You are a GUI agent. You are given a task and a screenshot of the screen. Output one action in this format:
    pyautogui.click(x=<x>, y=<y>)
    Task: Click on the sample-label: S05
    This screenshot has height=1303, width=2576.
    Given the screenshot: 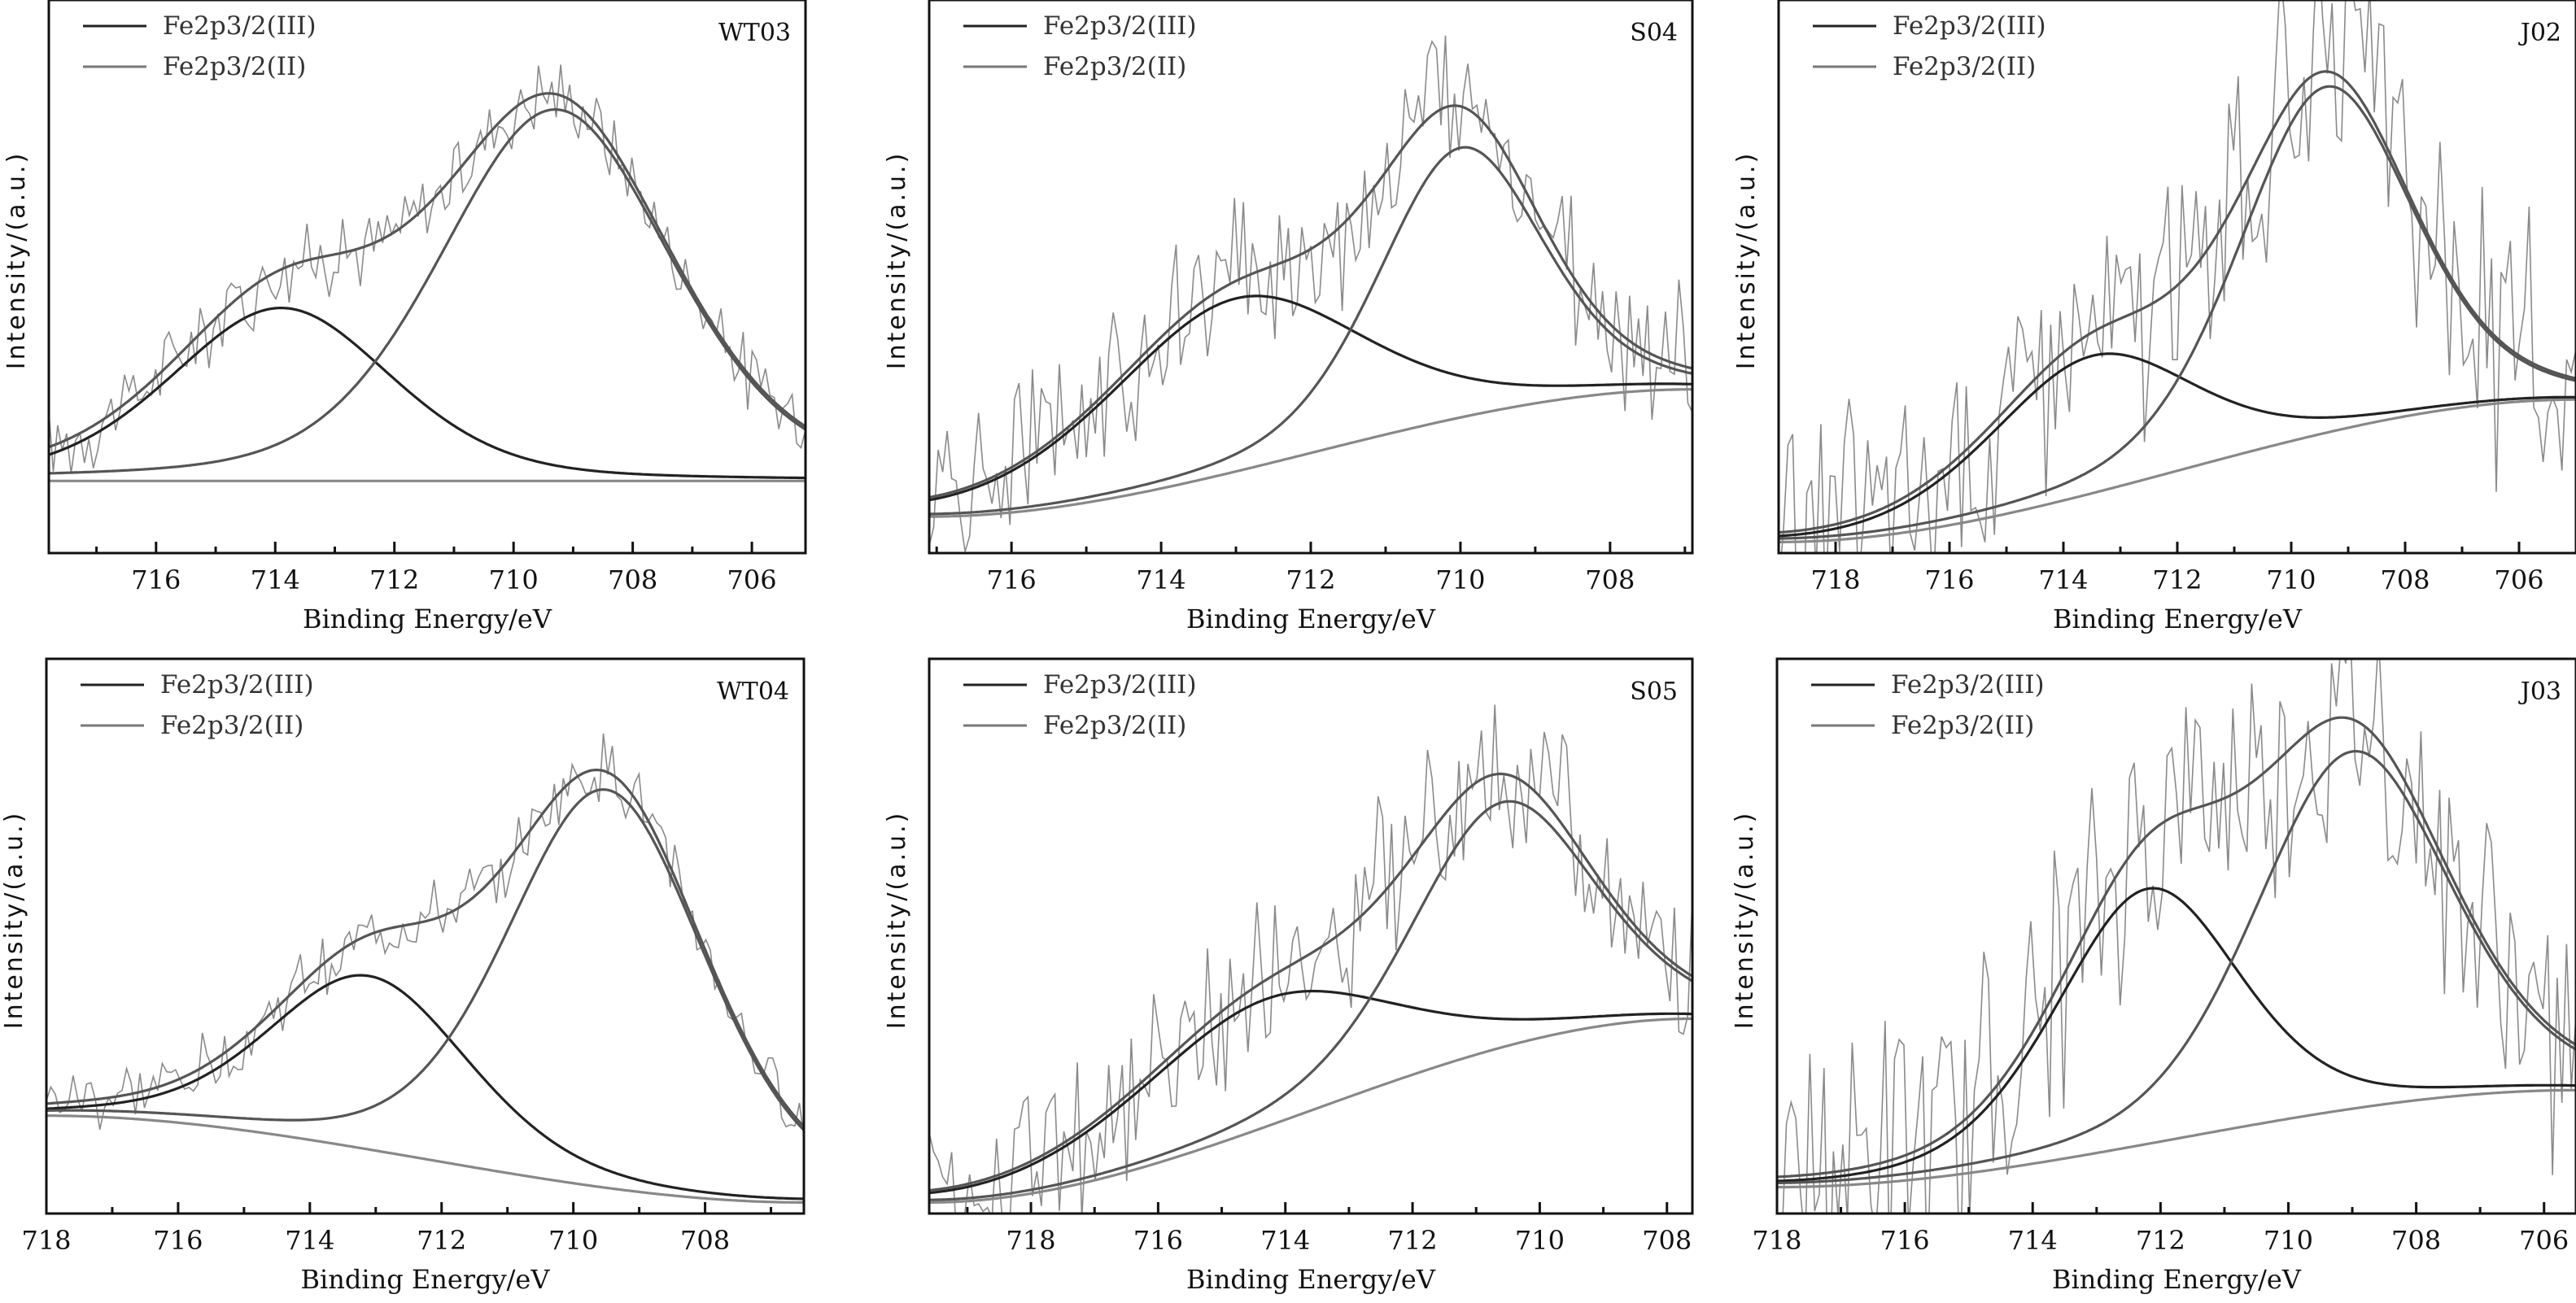 What is the action you would take?
    pyautogui.click(x=1654, y=692)
    